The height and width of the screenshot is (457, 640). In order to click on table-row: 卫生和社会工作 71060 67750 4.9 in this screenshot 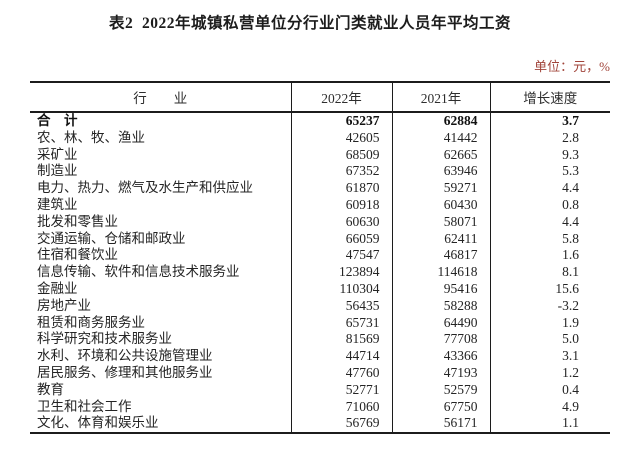, I will do `click(320, 407)`.